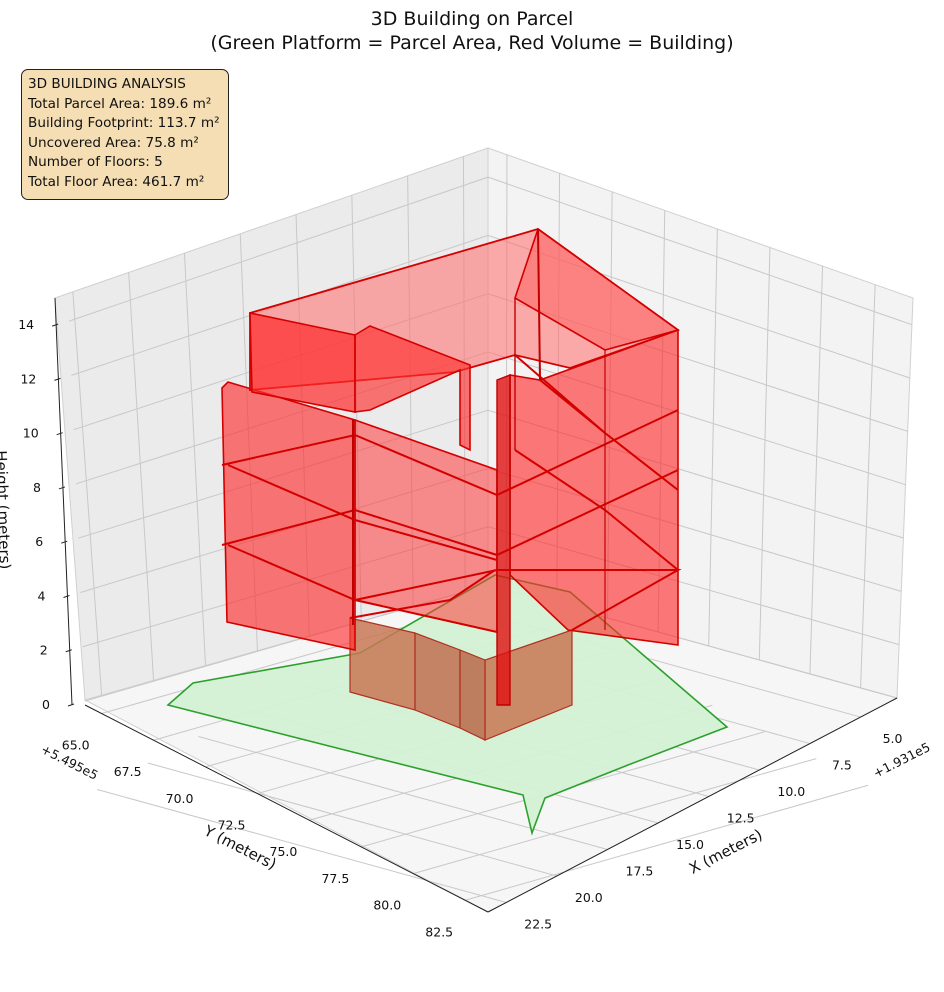 This screenshot has height=992, width=944. Describe the element at coordinates (893, 738) in the screenshot. I see `x-tick-label: 5.0` at that location.